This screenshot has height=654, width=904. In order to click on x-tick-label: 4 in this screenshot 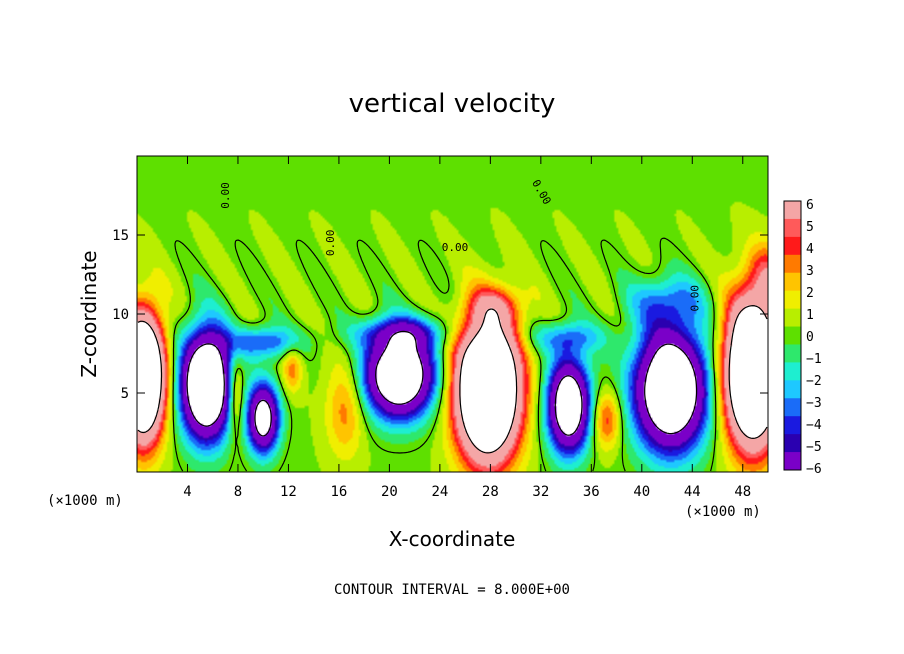, I will do `click(187, 492)`.